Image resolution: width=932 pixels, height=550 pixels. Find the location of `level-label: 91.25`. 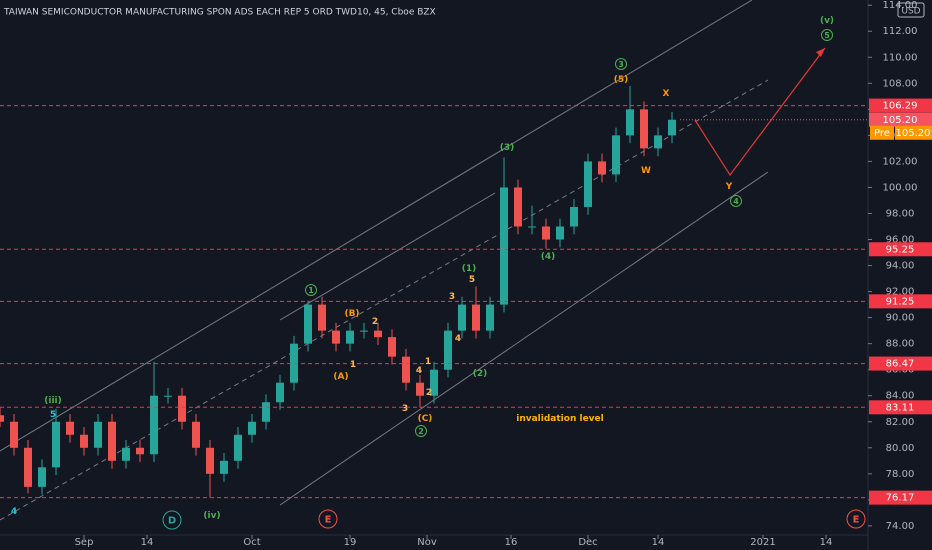

level-label: 91.25 is located at coordinates (900, 301).